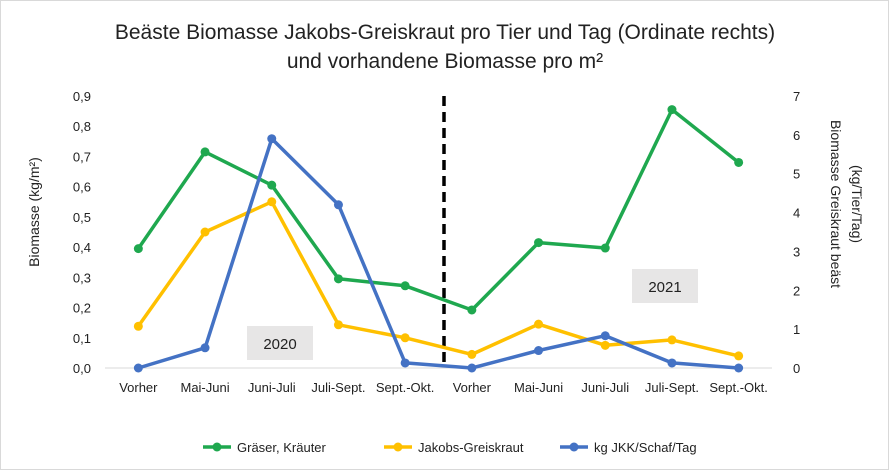 The width and height of the screenshot is (889, 474). I want to click on year-label-2021: 2021, so click(664, 287).